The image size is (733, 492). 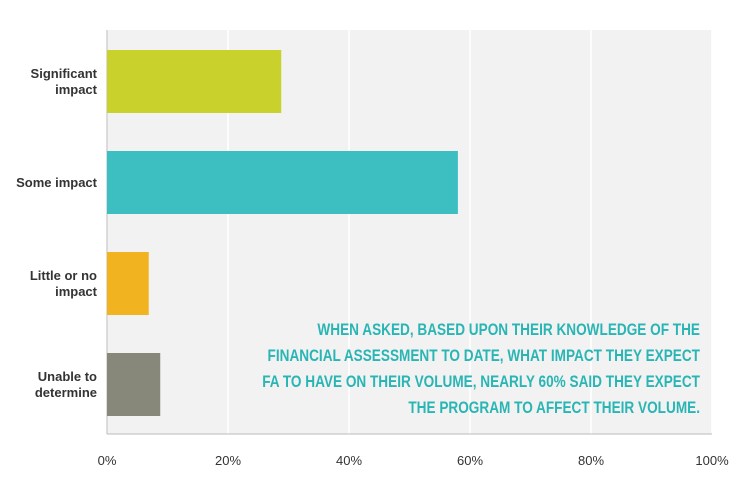 I want to click on x-tick-label: 0%, so click(x=107, y=460).